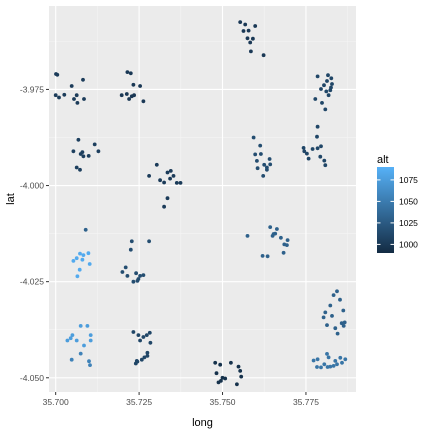 The height and width of the screenshot is (432, 432). I want to click on x-tick-label: 35.775, so click(306, 402).